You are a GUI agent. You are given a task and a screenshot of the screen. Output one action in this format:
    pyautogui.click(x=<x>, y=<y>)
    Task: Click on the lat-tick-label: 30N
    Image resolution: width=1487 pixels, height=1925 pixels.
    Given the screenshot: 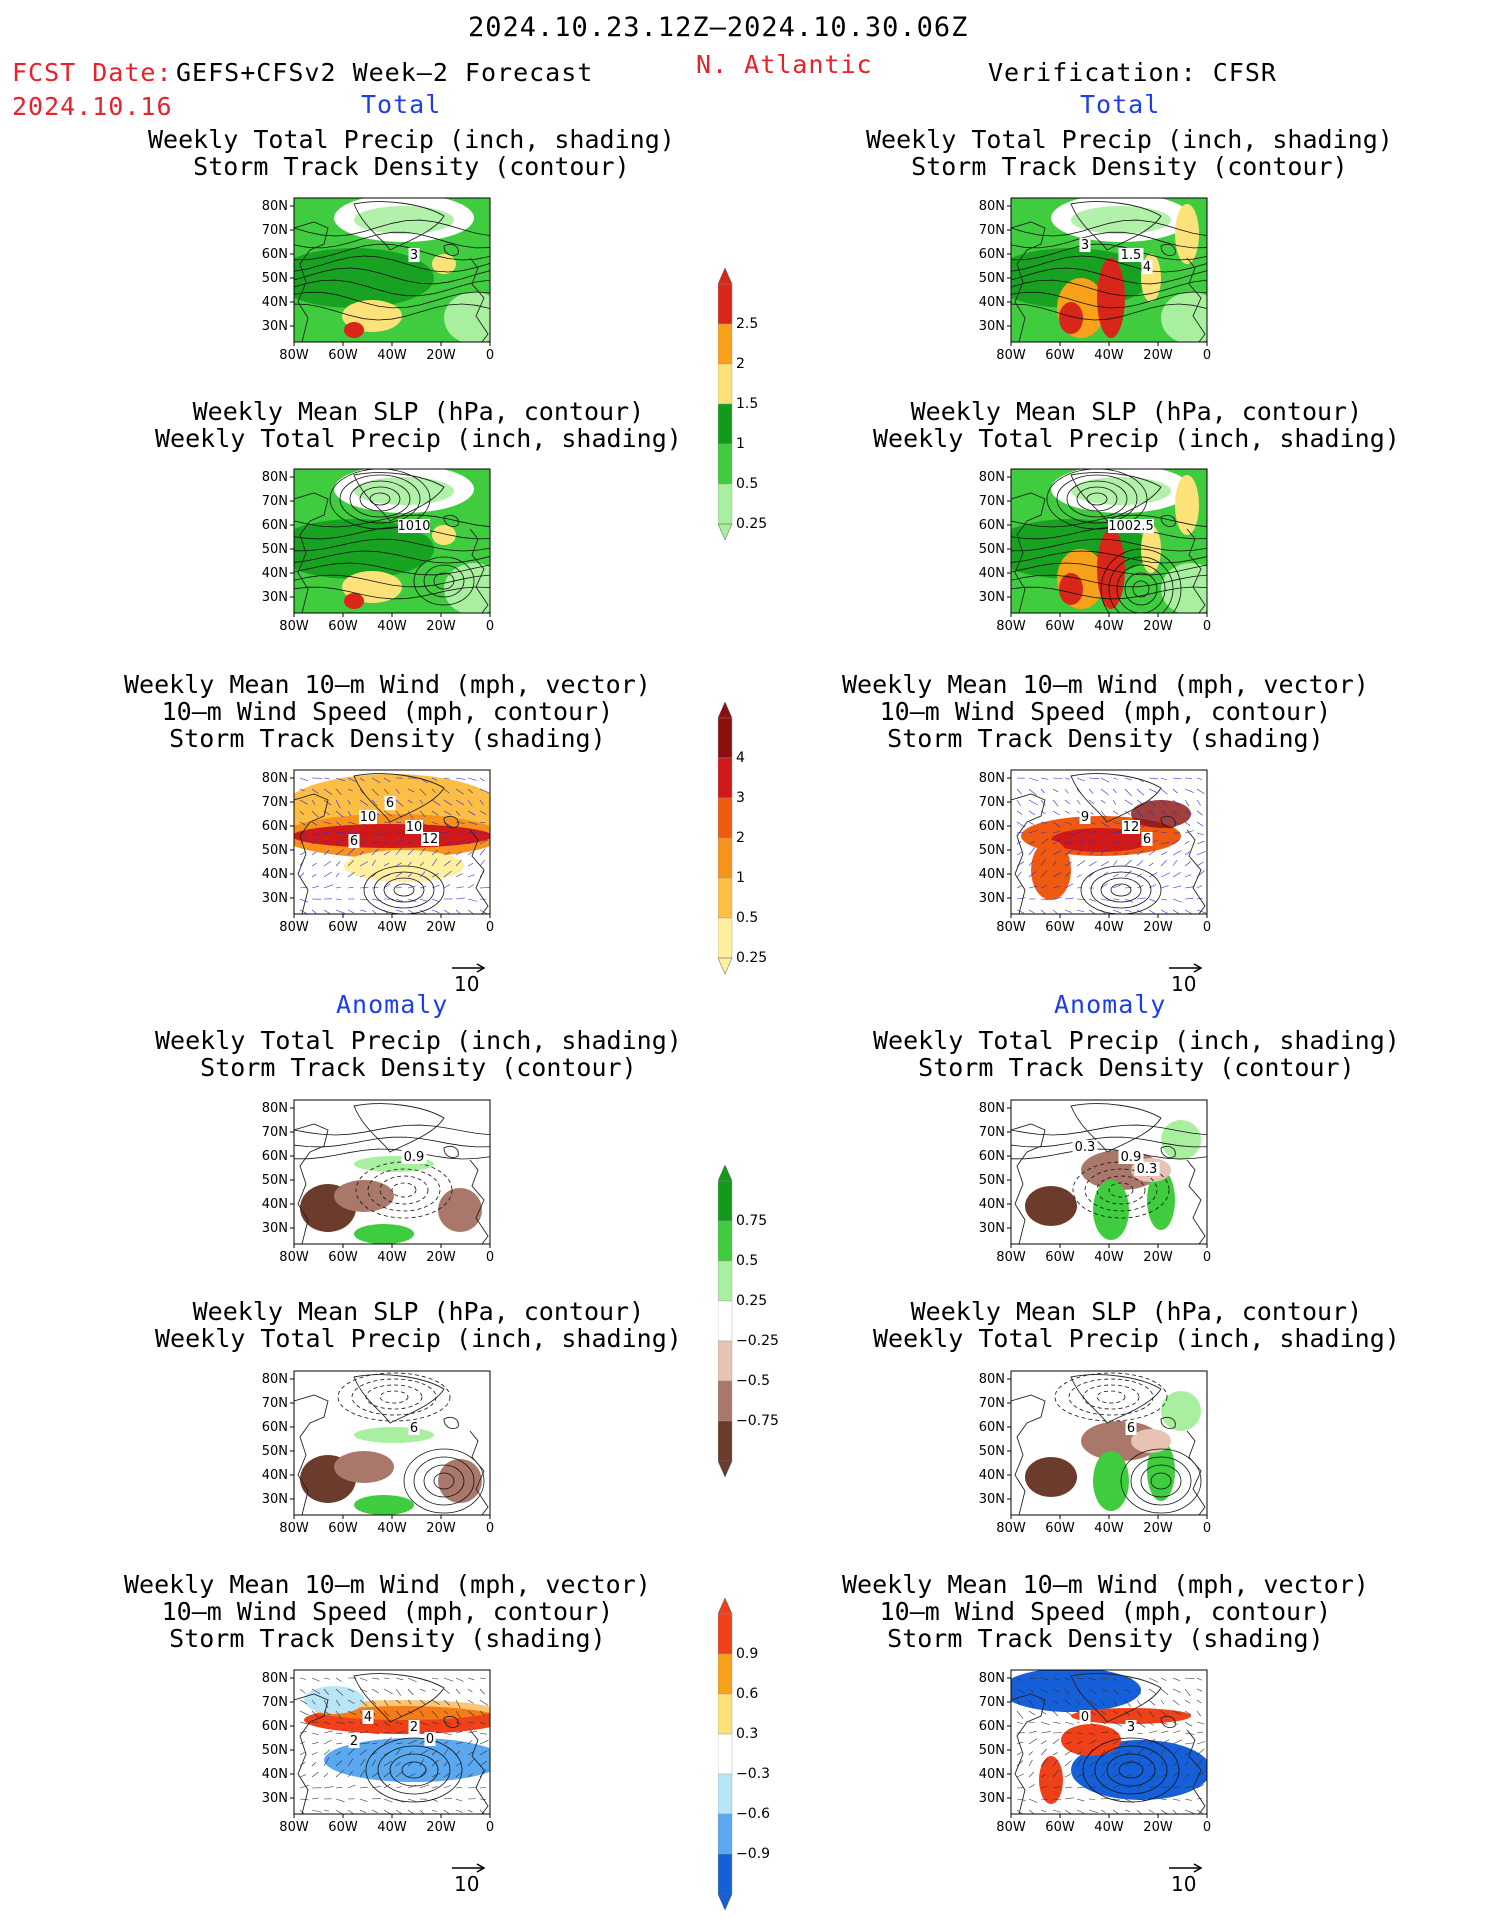 What is the action you would take?
    pyautogui.click(x=275, y=1499)
    